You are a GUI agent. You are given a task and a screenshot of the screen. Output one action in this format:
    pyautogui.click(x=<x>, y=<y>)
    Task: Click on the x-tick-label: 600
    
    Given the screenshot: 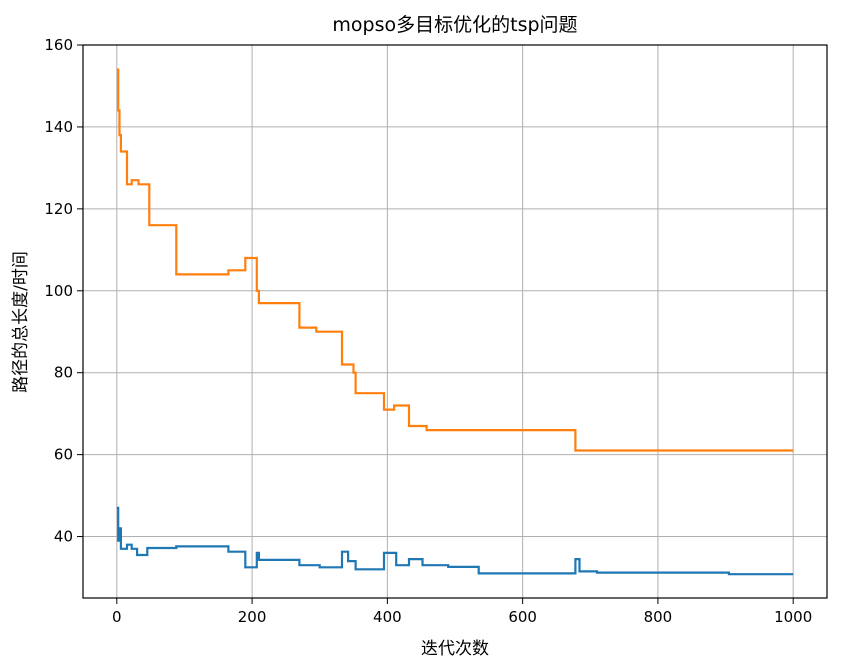 What is the action you would take?
    pyautogui.click(x=522, y=617)
    